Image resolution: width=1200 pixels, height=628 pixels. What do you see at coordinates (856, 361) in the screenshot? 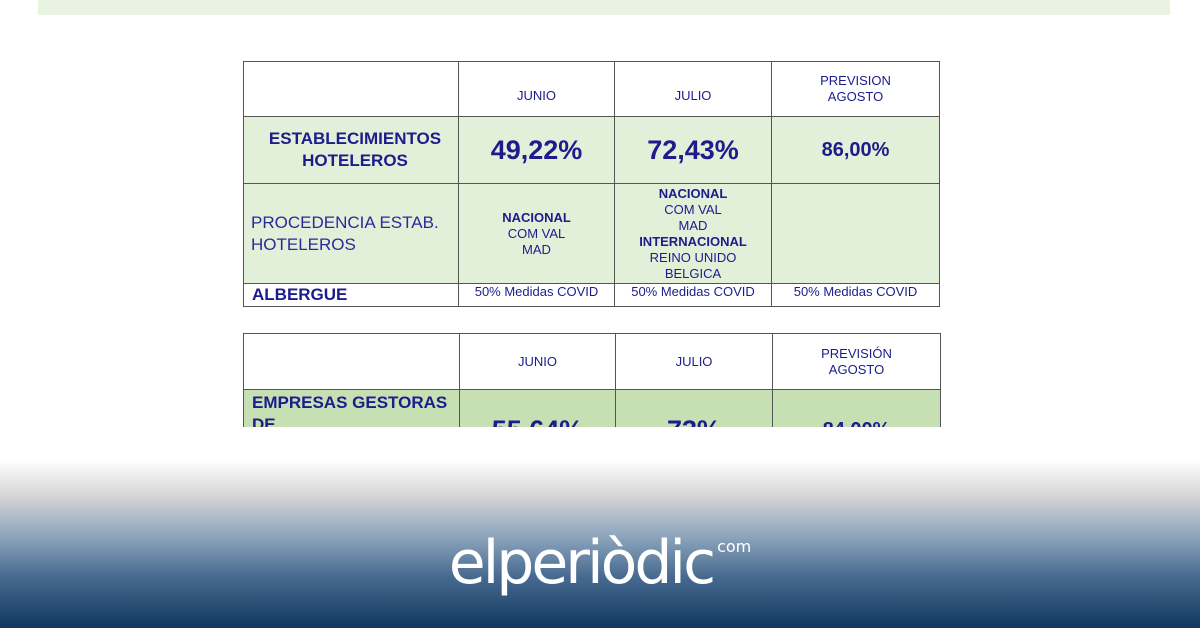
I see `header-agosto: PREVISIÓN AGOSTO` at bounding box center [856, 361].